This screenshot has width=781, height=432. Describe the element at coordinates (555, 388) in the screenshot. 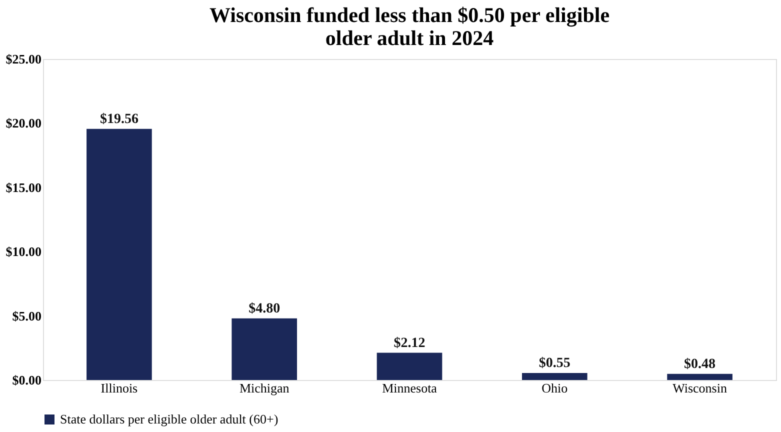

I see `x-tick-label: Ohio` at that location.